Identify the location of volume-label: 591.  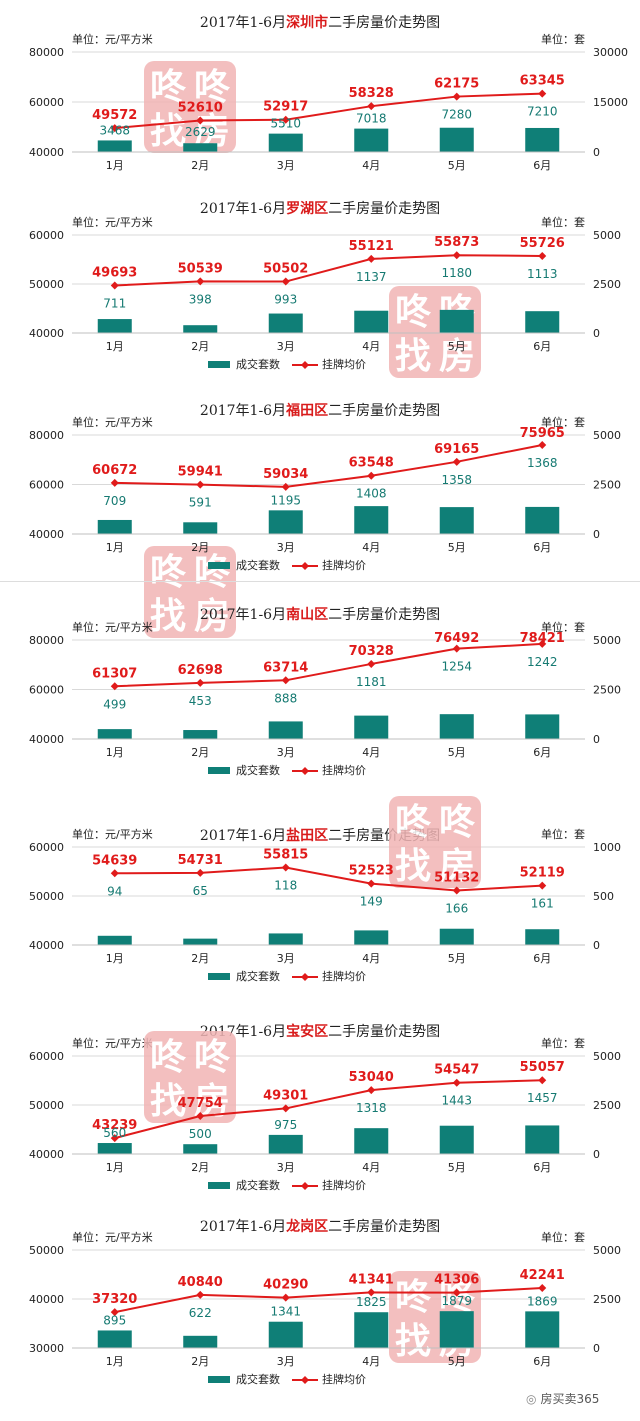
(200, 503).